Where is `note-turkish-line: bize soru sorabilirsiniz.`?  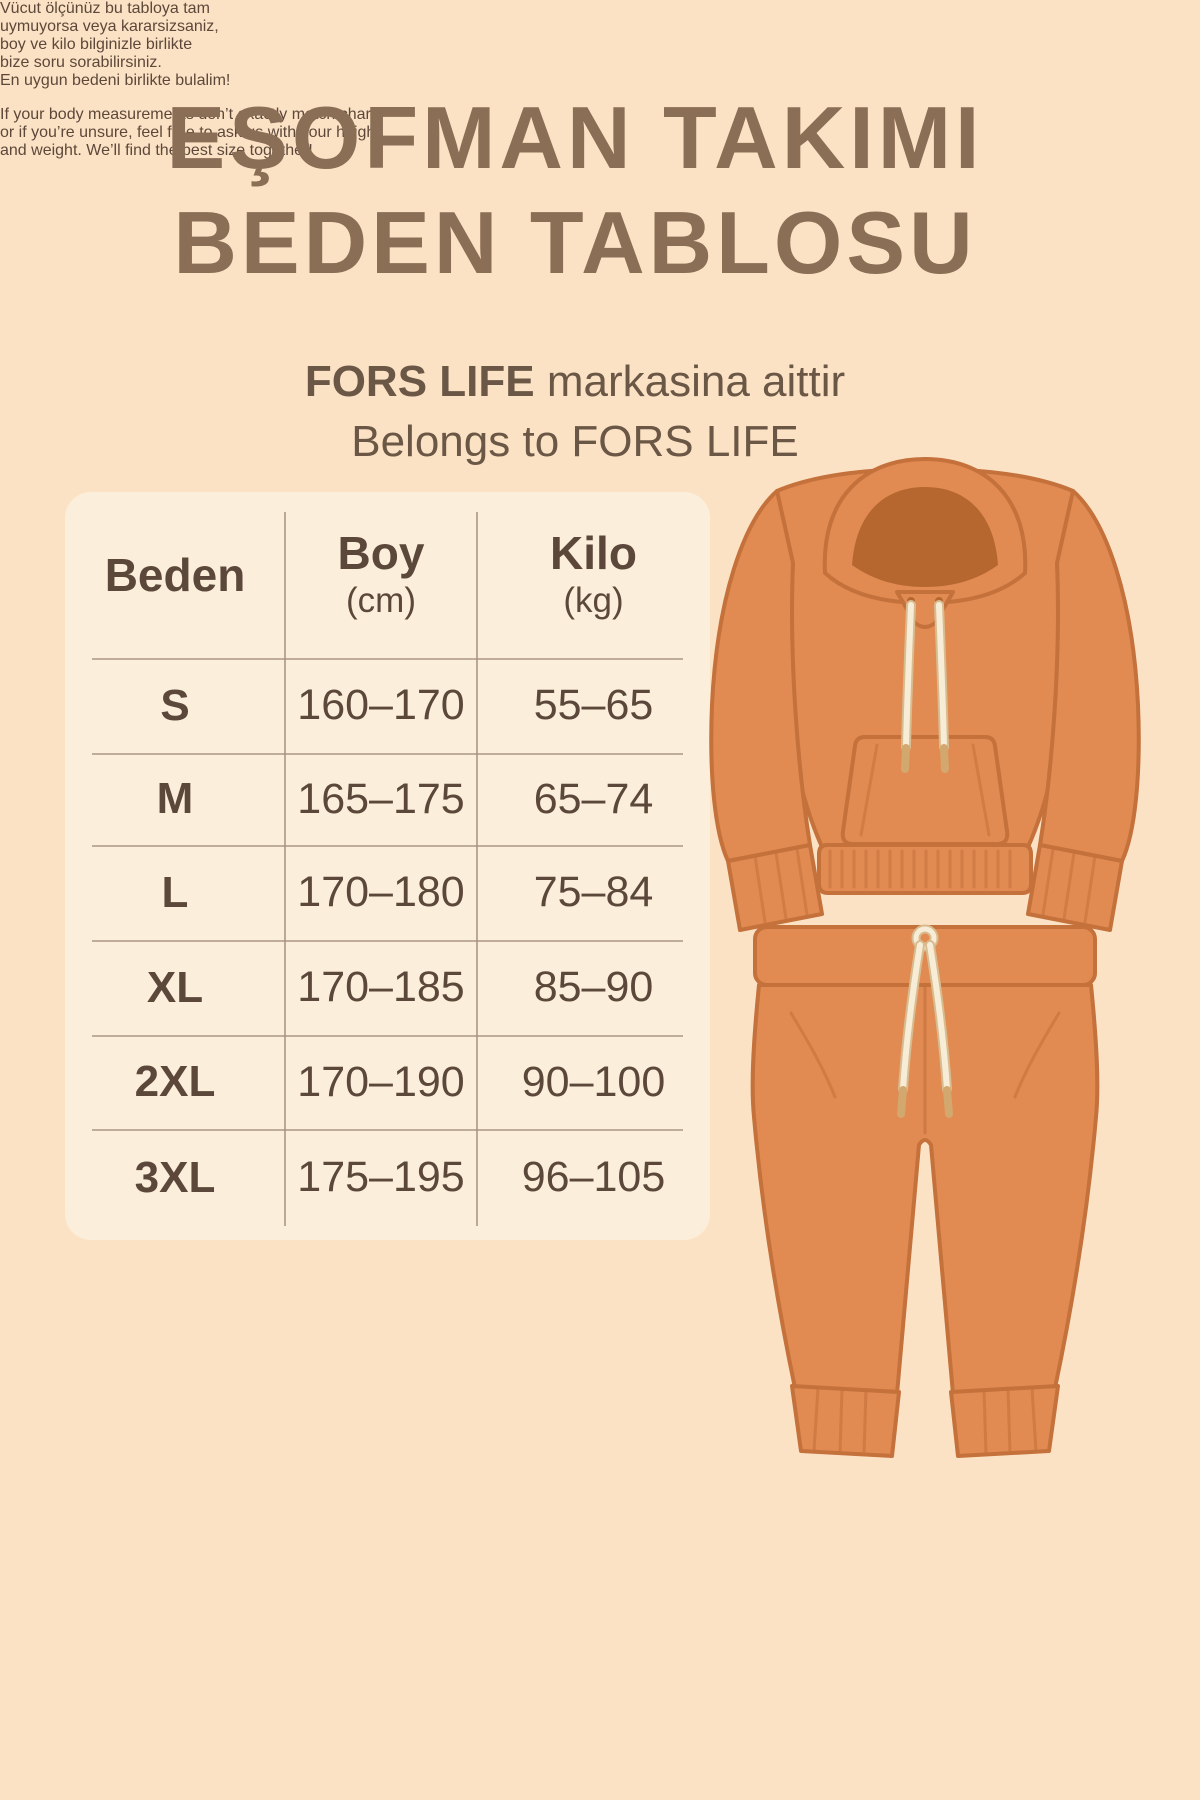 note-turkish-line: bize soru sorabilirsiniz. is located at coordinates (81, 62).